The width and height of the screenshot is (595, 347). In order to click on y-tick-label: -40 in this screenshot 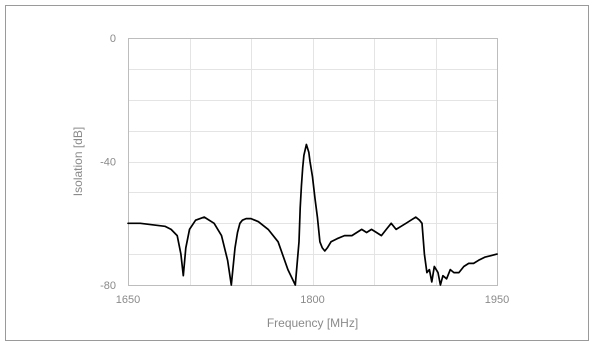, I will do `click(108, 163)`.